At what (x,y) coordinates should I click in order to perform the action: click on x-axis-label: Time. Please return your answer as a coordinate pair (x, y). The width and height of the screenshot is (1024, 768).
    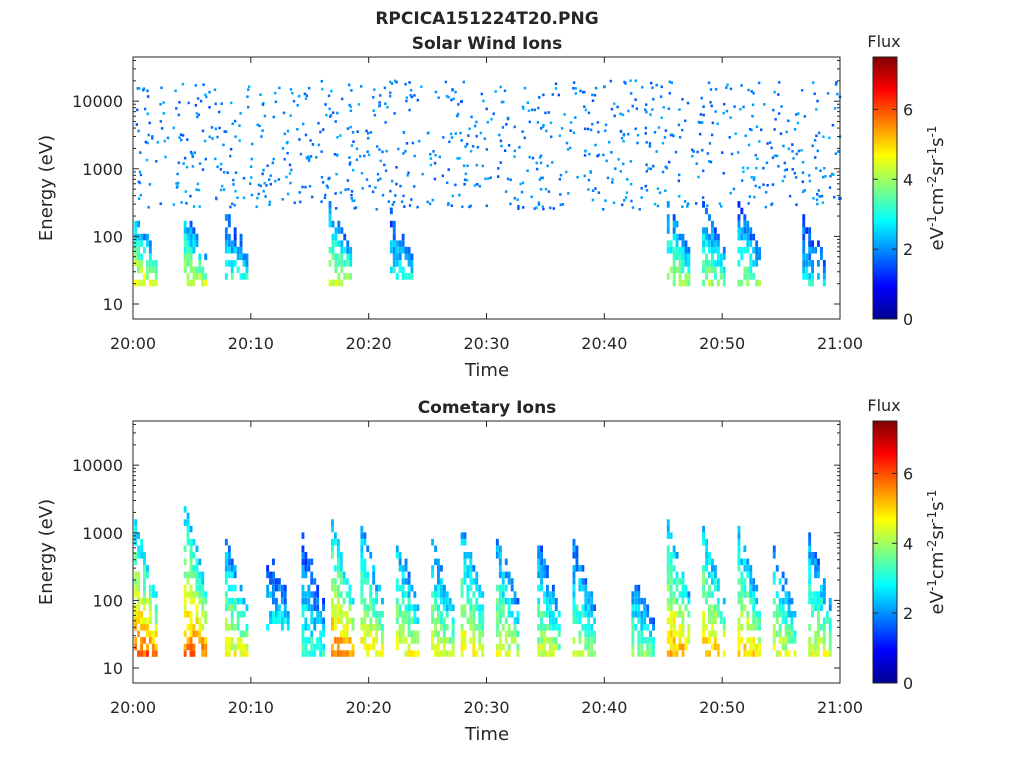
    Looking at the image, I should click on (486, 734).